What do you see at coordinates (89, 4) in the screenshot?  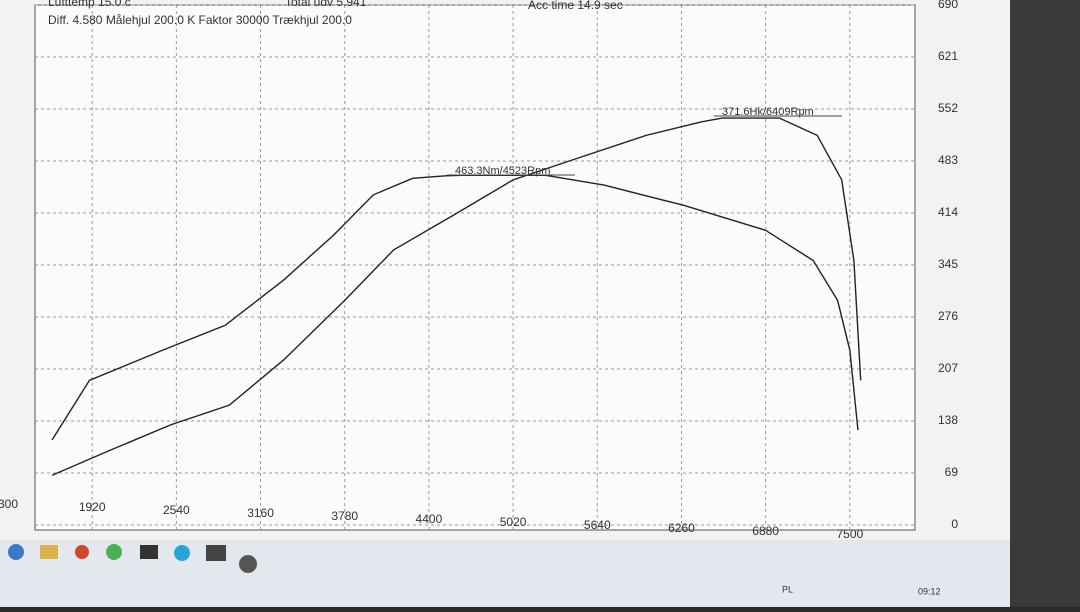 I see `header-text: Lufttemp 15.0 c` at bounding box center [89, 4].